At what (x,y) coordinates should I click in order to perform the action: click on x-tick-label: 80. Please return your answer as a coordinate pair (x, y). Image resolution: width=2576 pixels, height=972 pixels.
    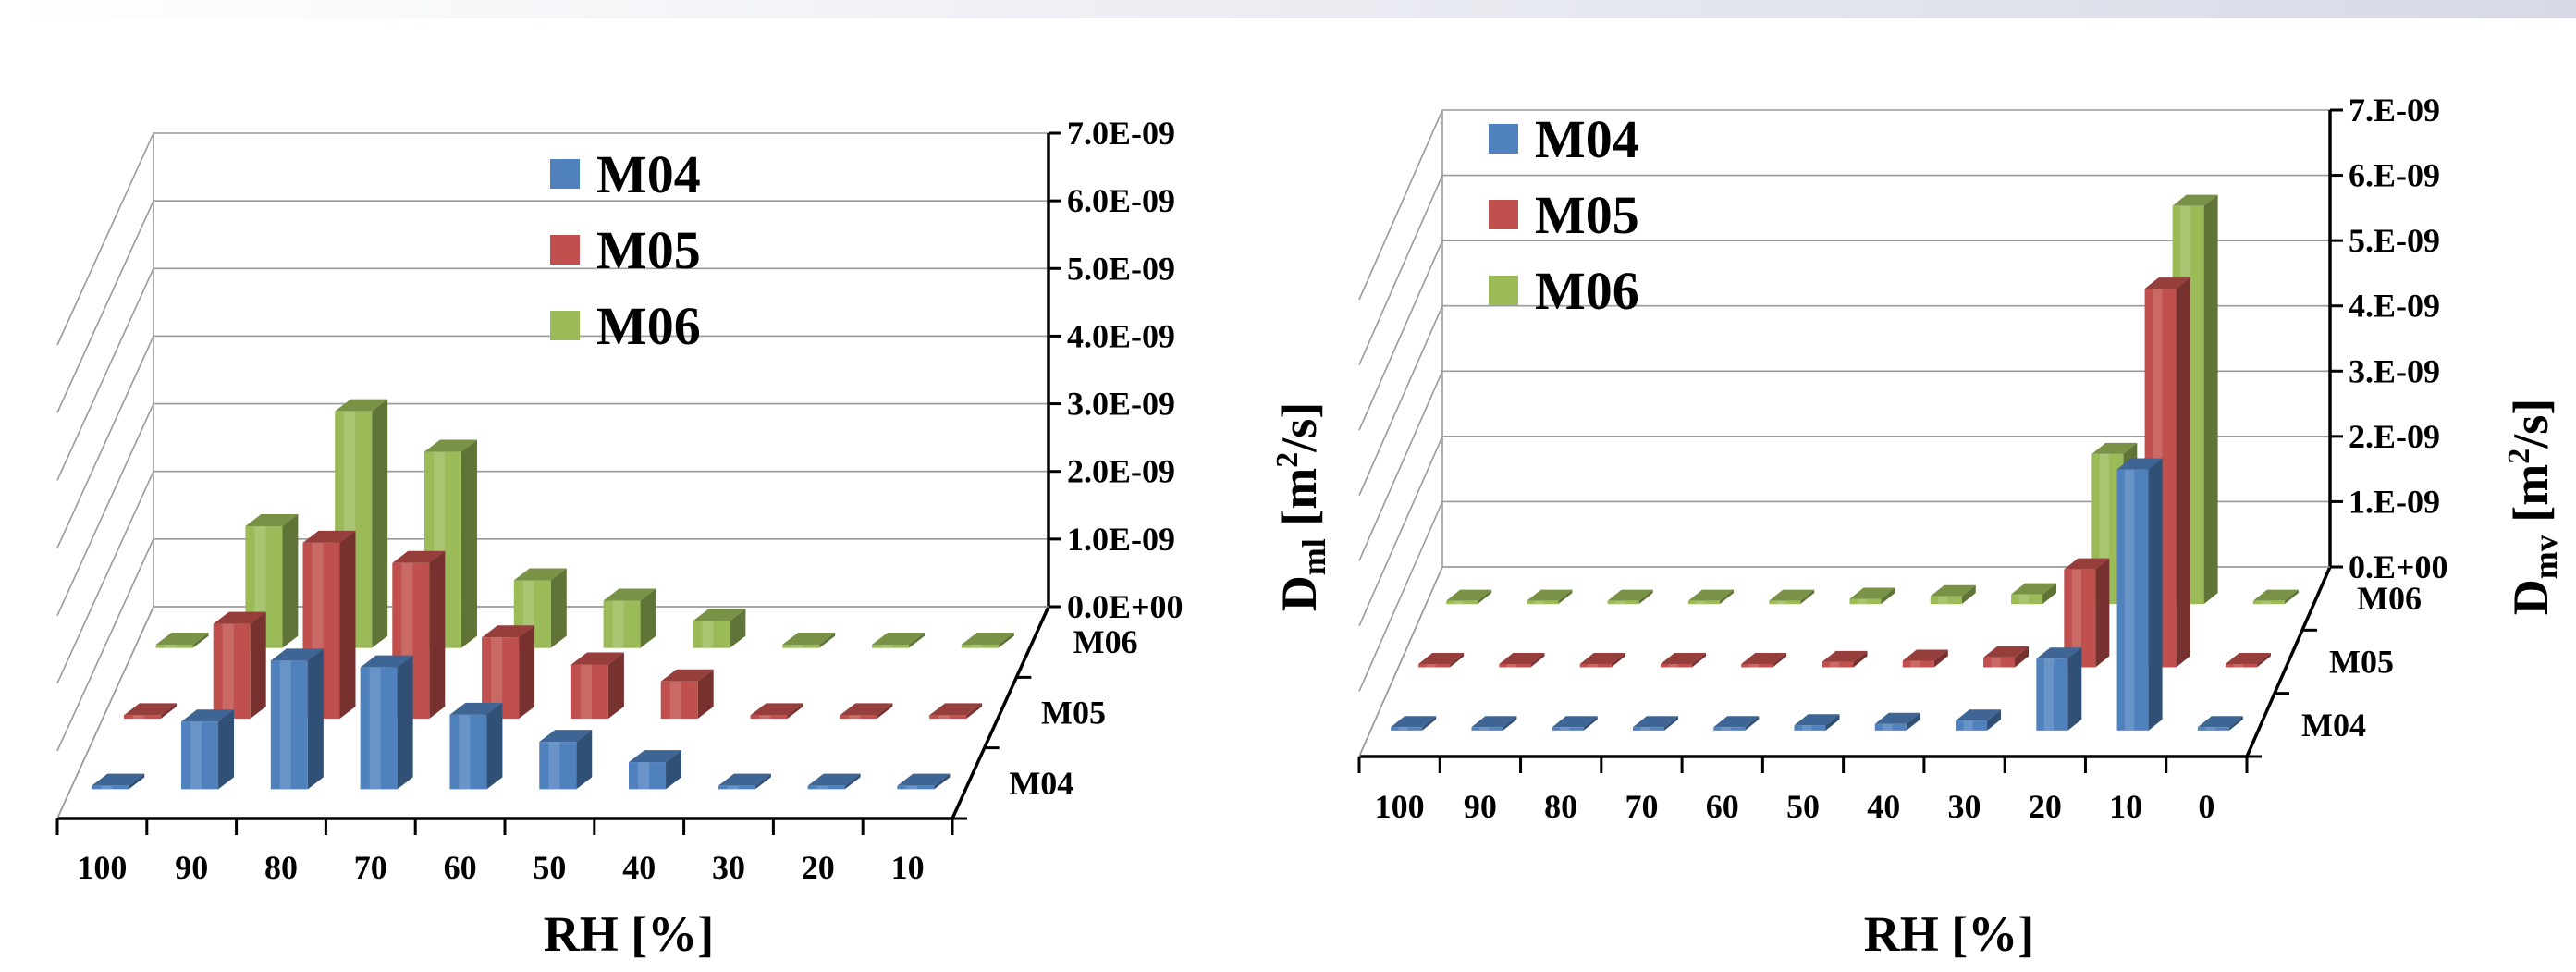
    Looking at the image, I should click on (1560, 806).